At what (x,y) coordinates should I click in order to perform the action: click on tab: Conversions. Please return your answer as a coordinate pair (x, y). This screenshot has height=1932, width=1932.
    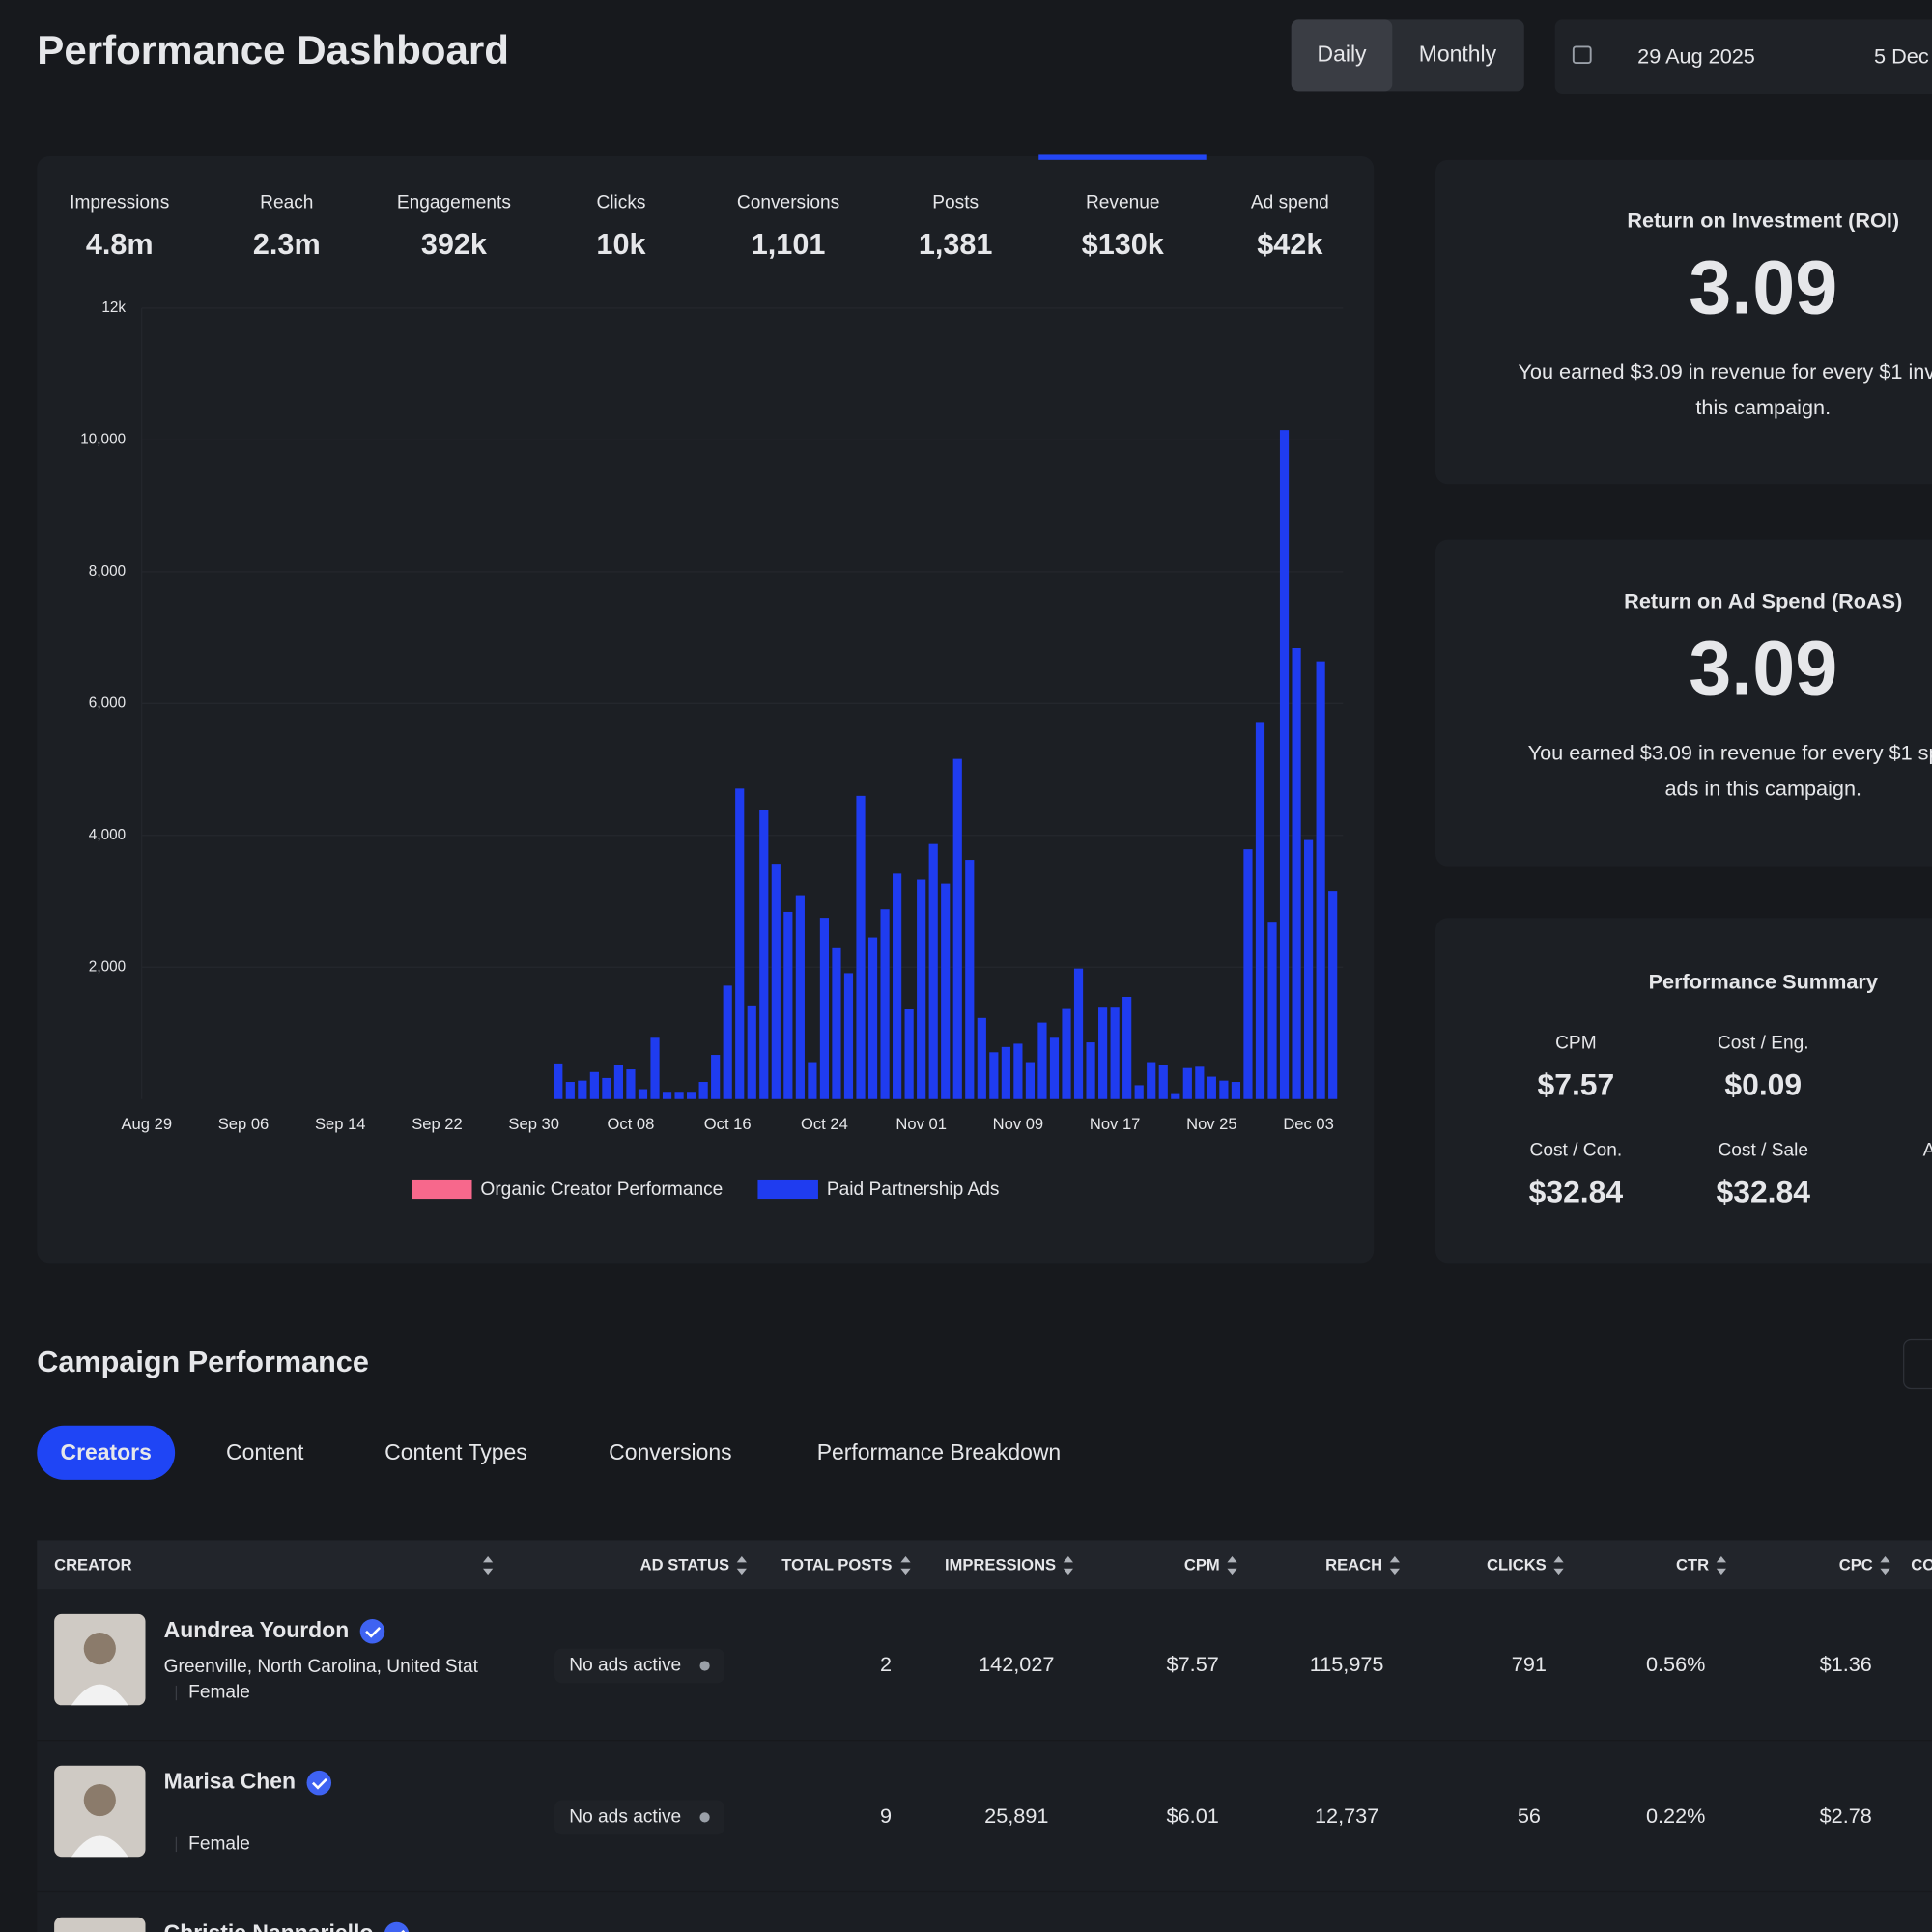
    Looking at the image, I should click on (670, 1451).